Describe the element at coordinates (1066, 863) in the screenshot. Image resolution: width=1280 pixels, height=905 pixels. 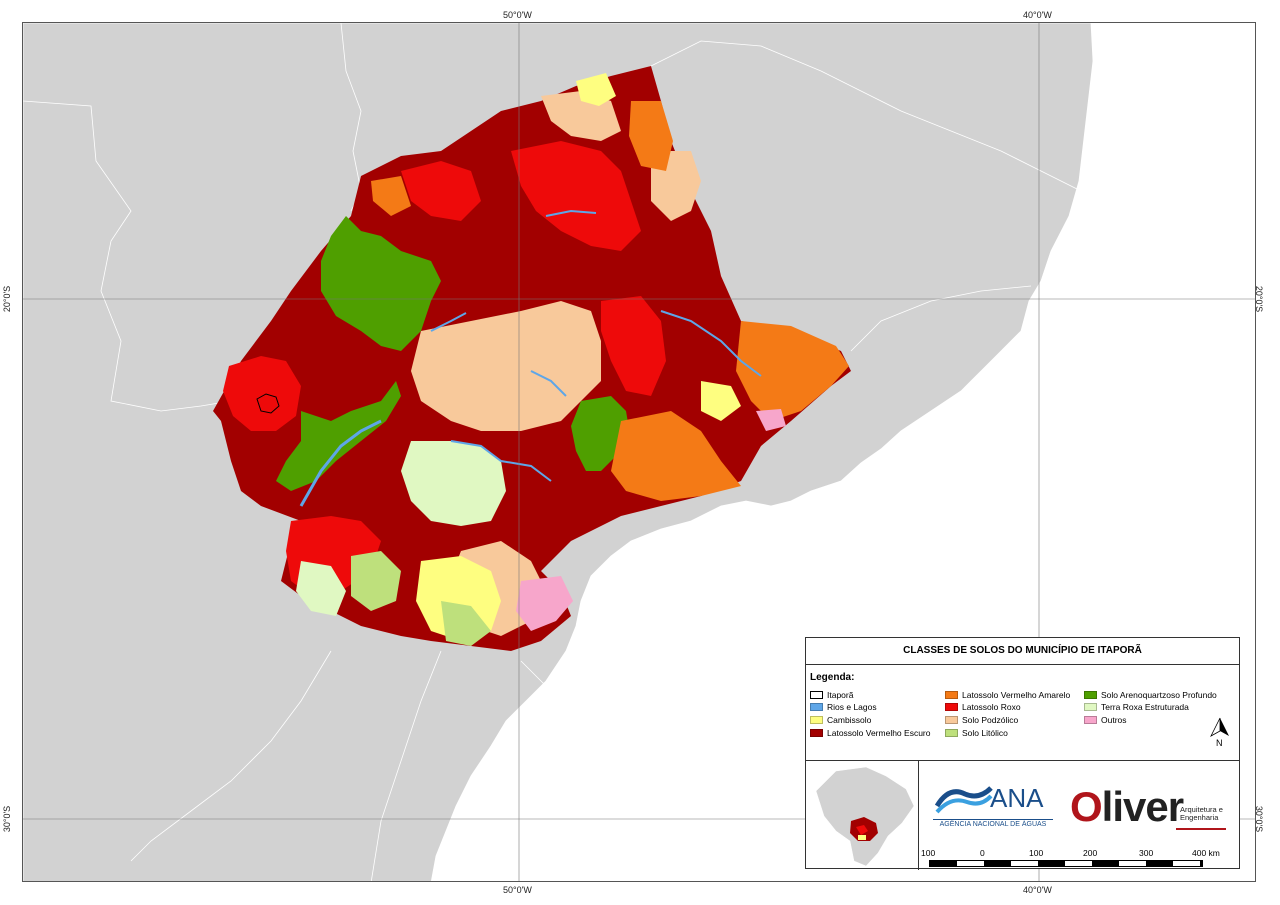
I see `scale-bar` at that location.